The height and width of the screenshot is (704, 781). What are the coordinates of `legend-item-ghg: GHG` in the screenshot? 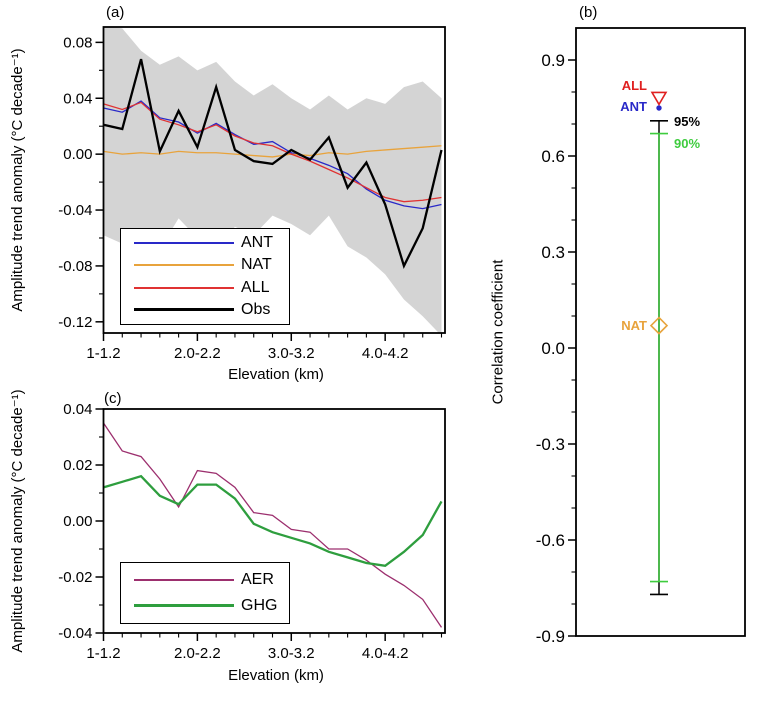 It's located at (205, 605).